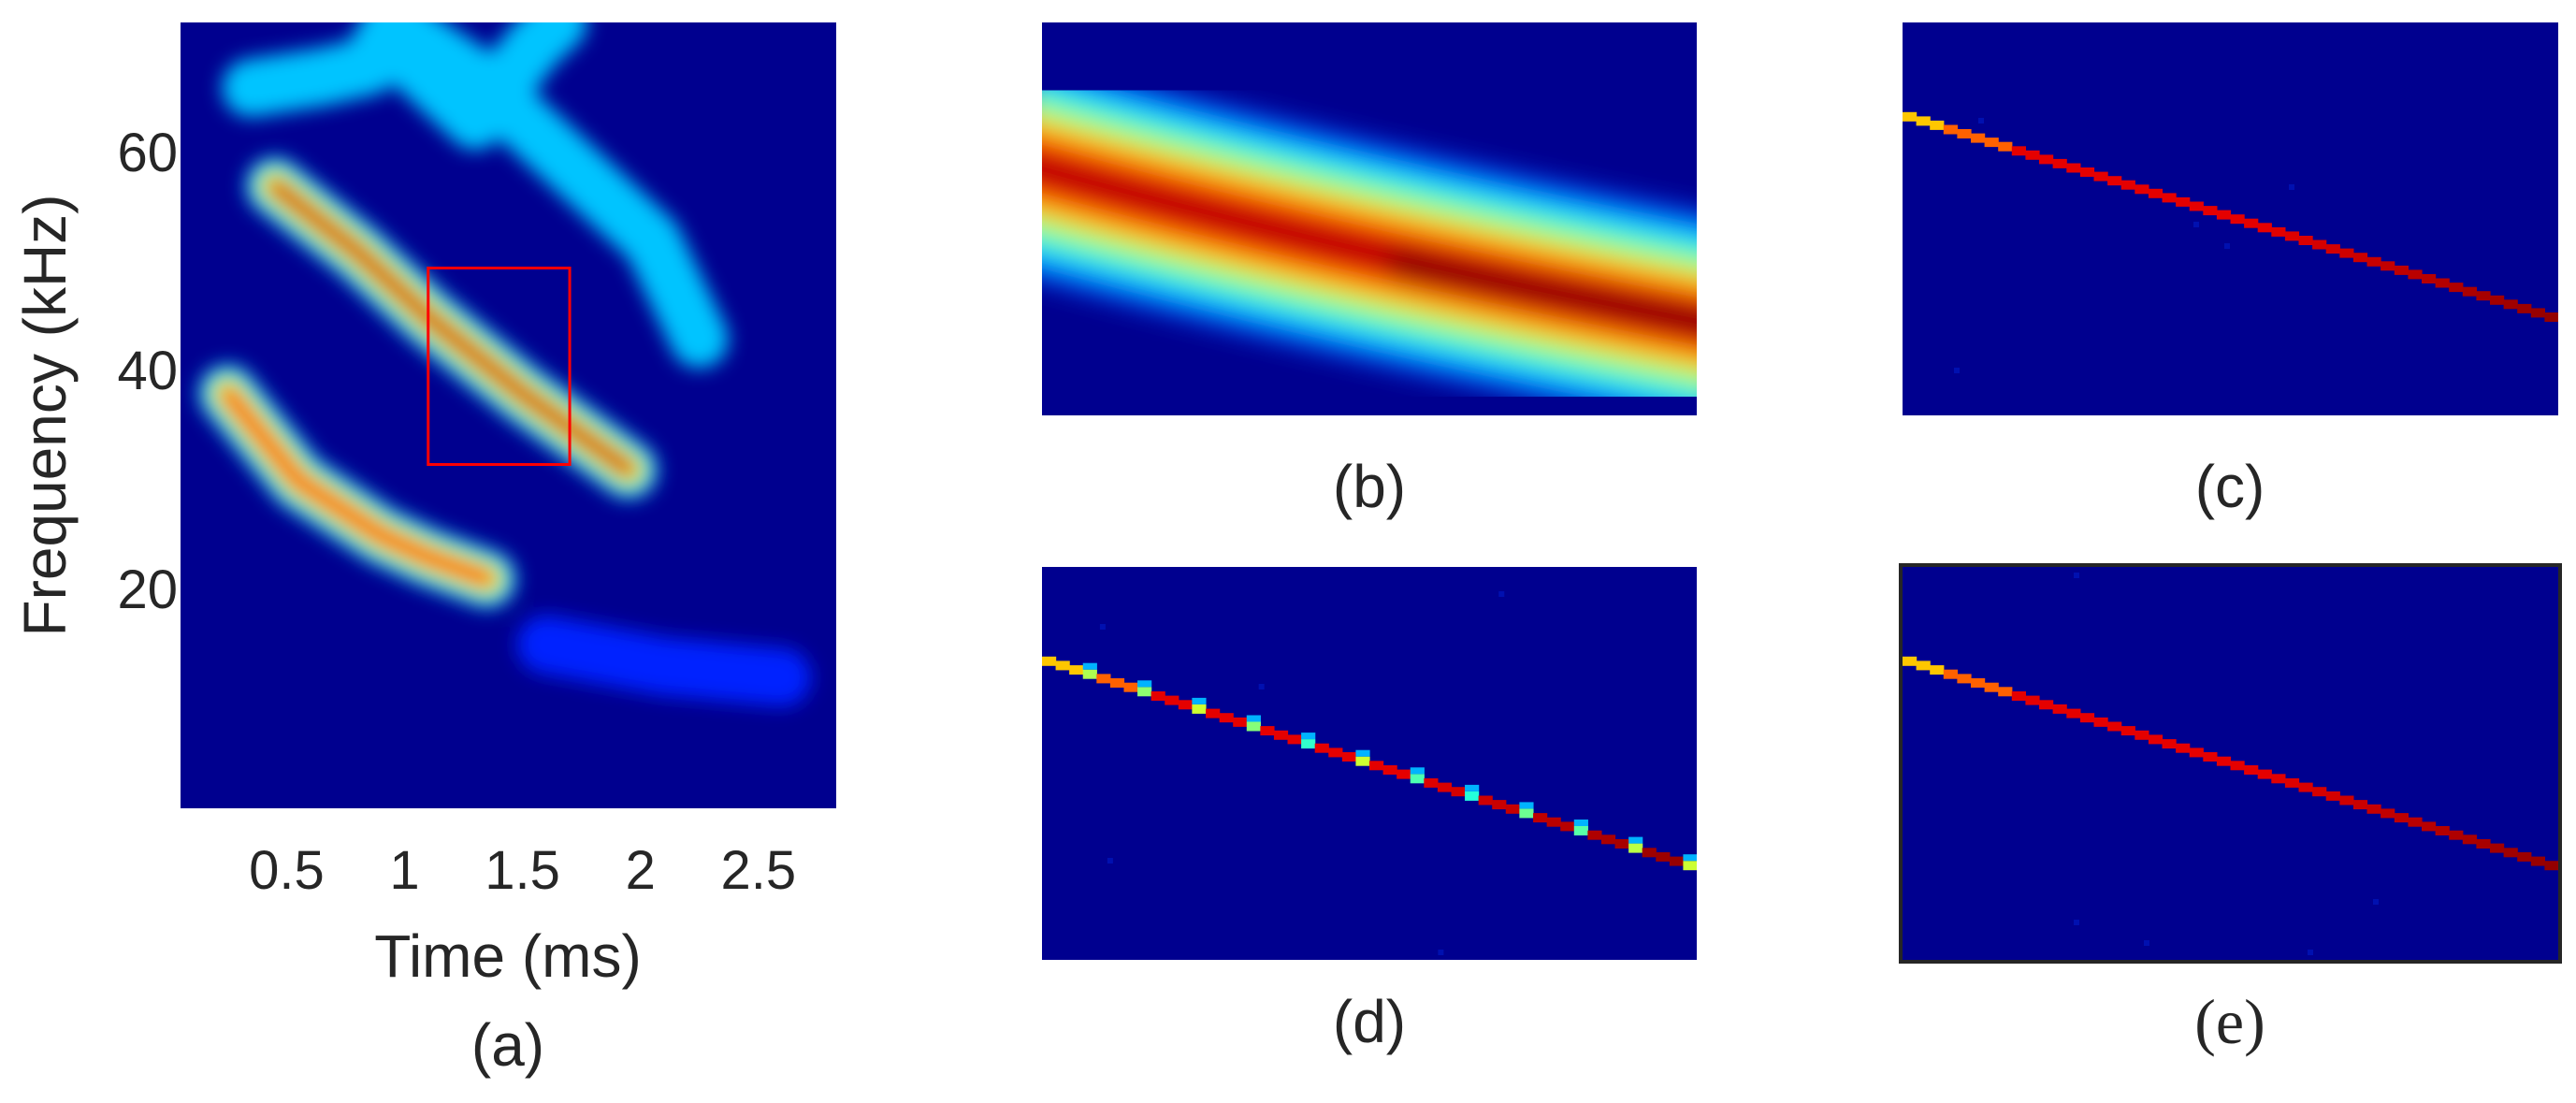 The height and width of the screenshot is (1103, 2576). I want to click on caption-b: (b), so click(1369, 486).